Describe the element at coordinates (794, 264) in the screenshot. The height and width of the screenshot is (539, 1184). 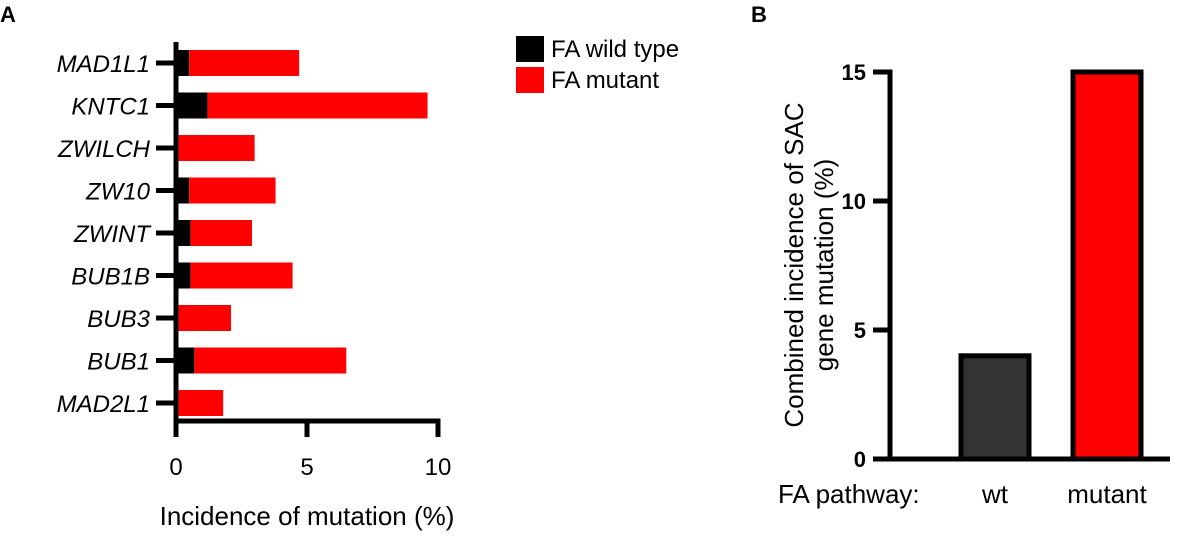
I see `panel-b-y-axis-label-line1: Combined incidence of SAC` at that location.